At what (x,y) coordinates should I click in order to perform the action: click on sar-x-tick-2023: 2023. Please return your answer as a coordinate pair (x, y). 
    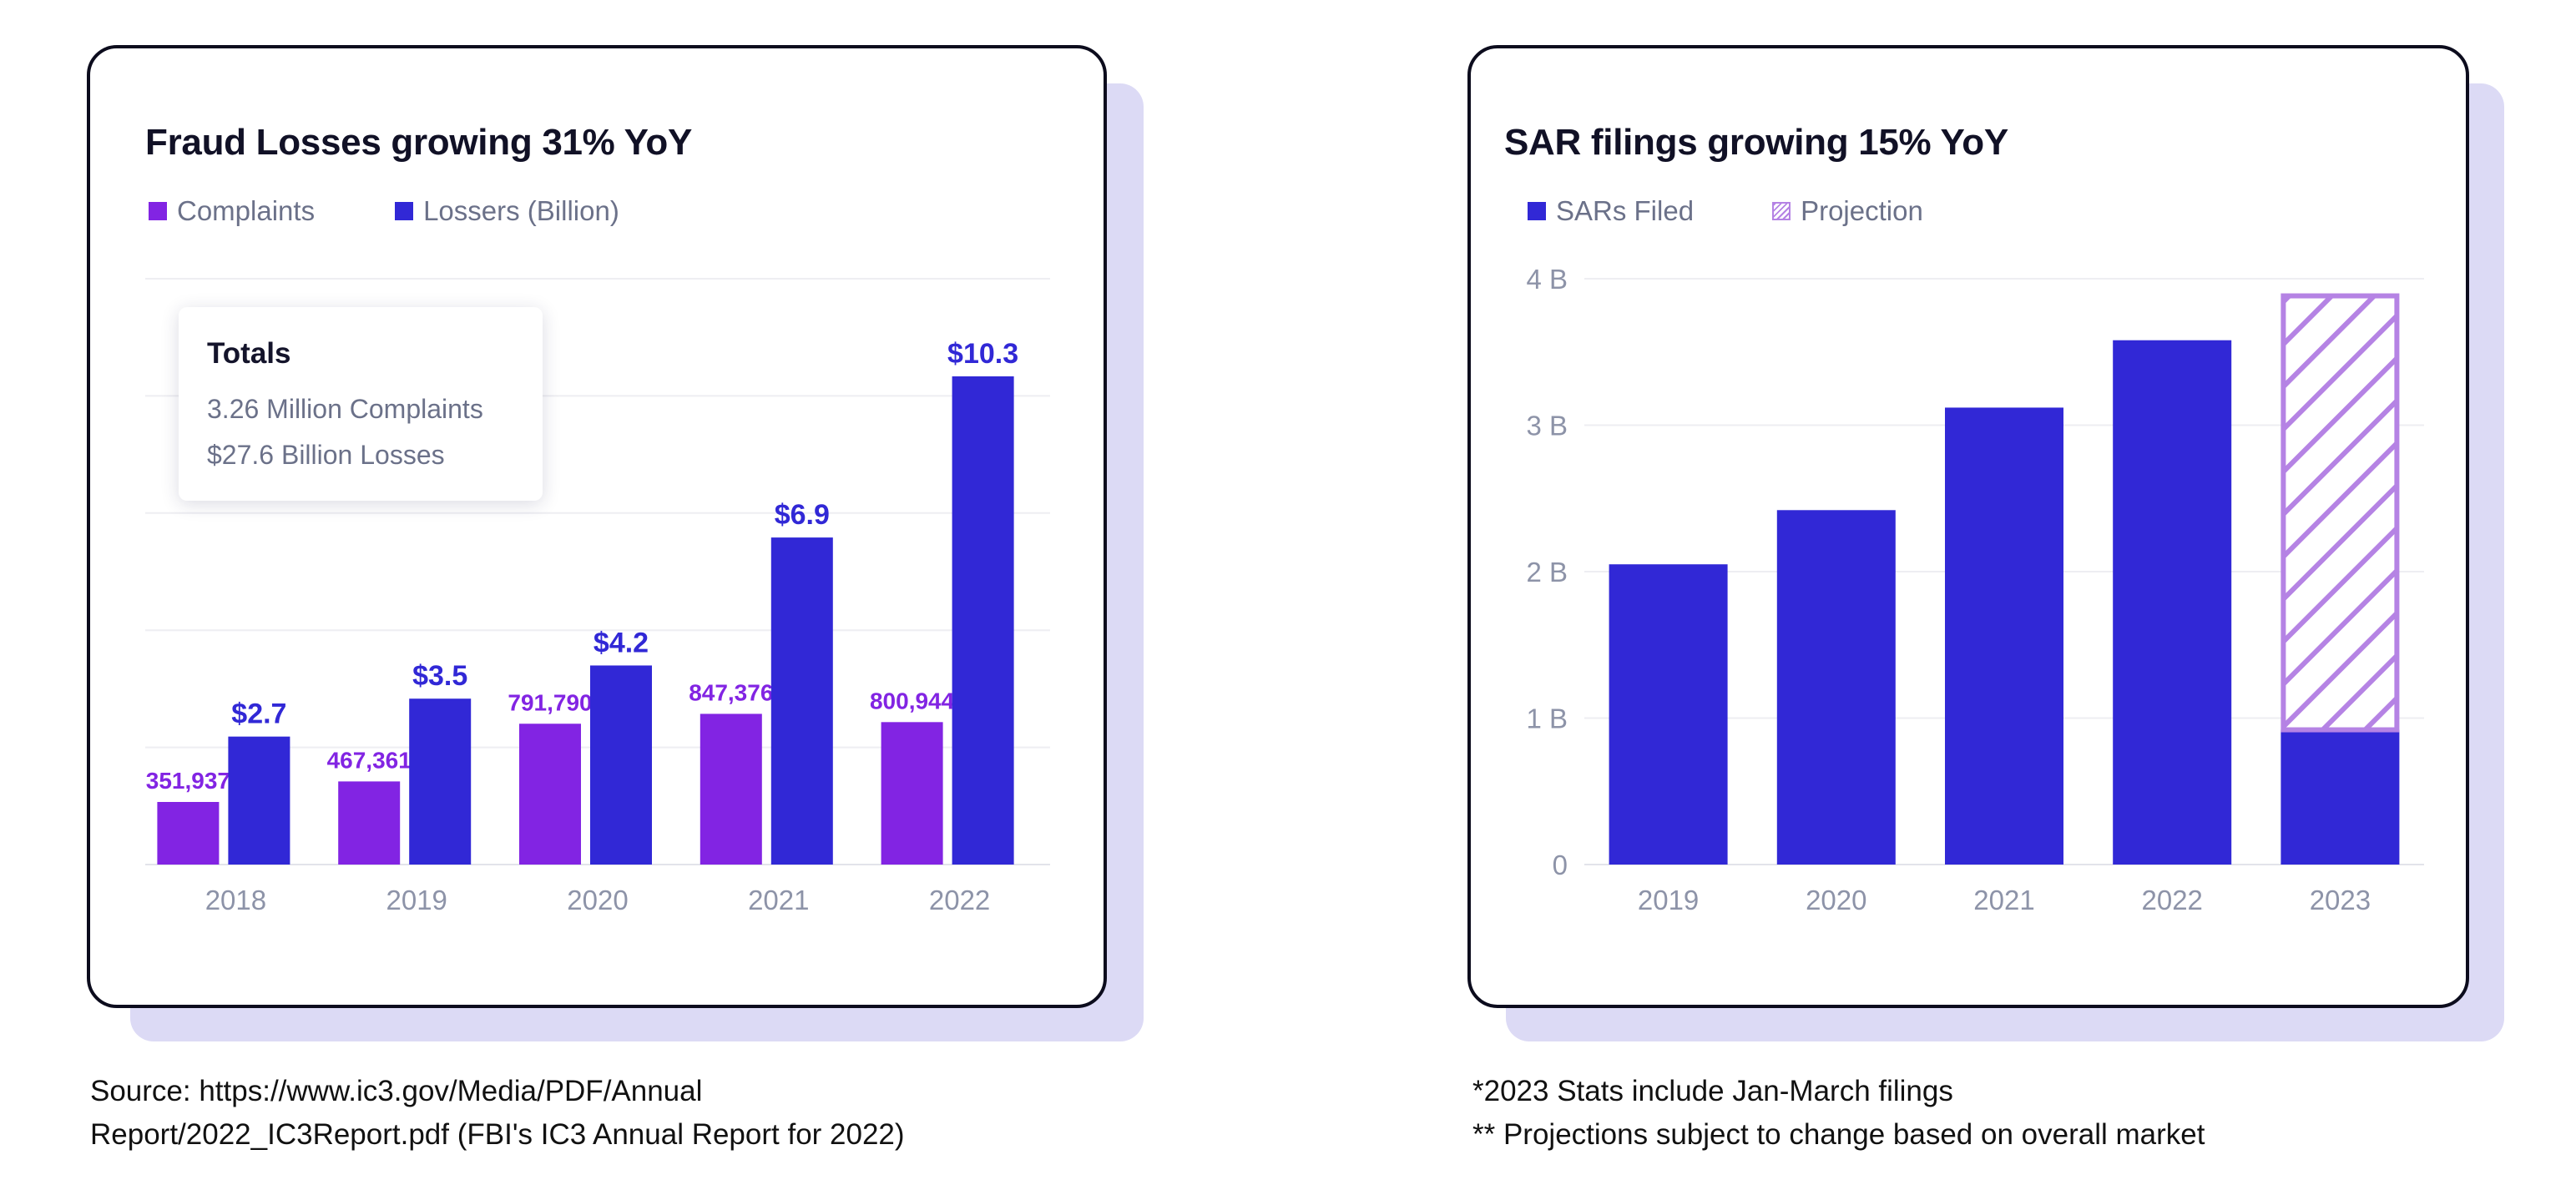
    Looking at the image, I should click on (2340, 900).